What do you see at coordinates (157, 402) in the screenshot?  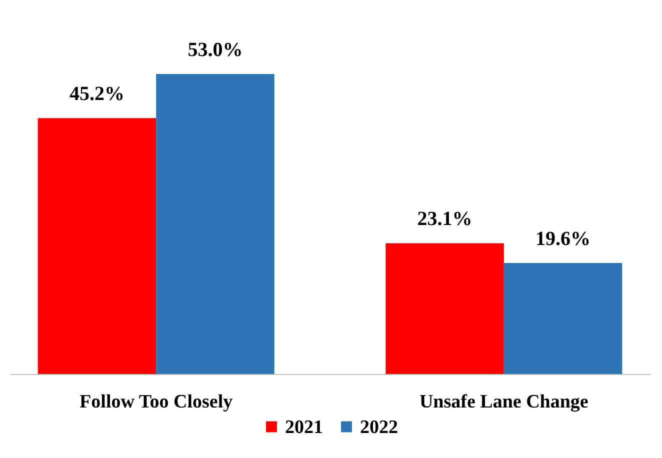 I see `x-tick-label: Follow Too Closely` at bounding box center [157, 402].